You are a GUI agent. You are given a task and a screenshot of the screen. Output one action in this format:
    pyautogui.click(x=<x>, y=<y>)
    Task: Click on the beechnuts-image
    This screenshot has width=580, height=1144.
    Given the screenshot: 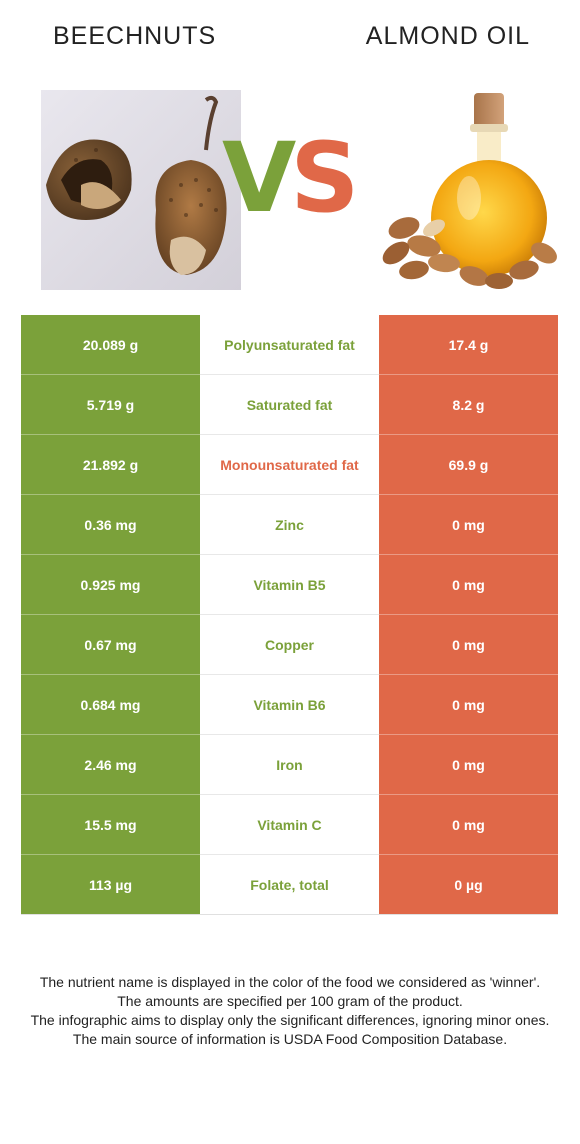 What is the action you would take?
    pyautogui.click(x=141, y=190)
    